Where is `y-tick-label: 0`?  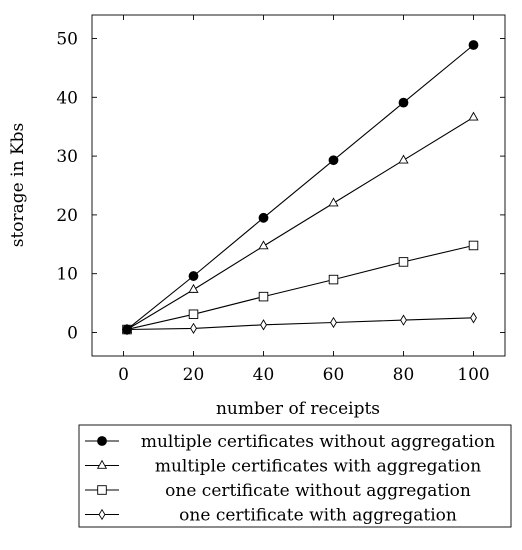 y-tick-label: 0 is located at coordinates (72, 333).